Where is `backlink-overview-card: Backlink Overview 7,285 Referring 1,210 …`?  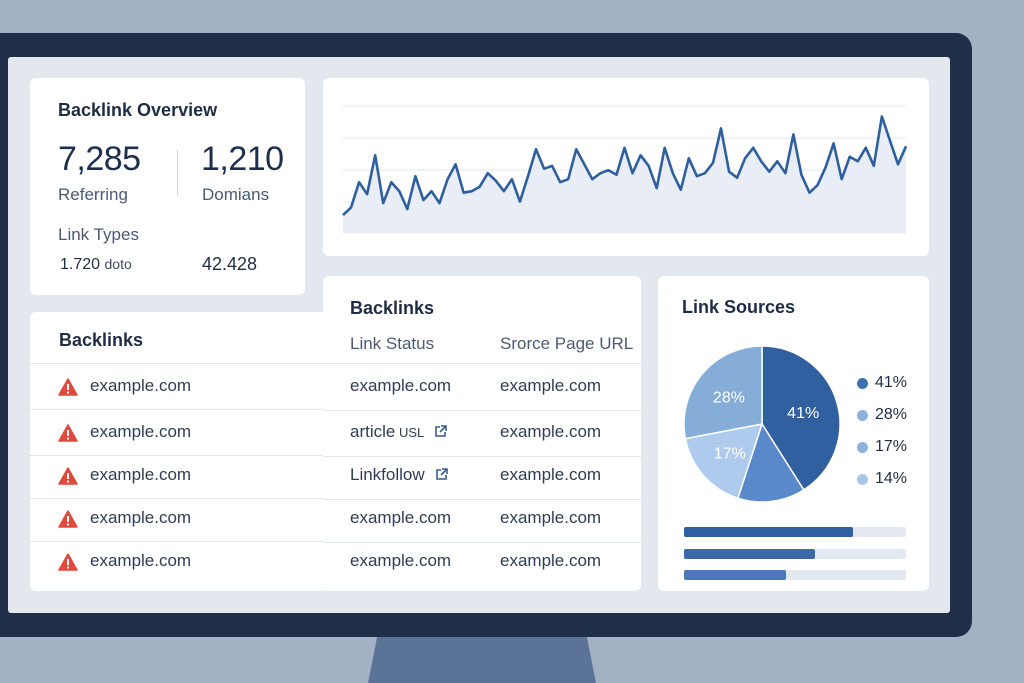
backlink-overview-card: Backlink Overview 7,285 Referring 1,210 … is located at coordinates (167, 186).